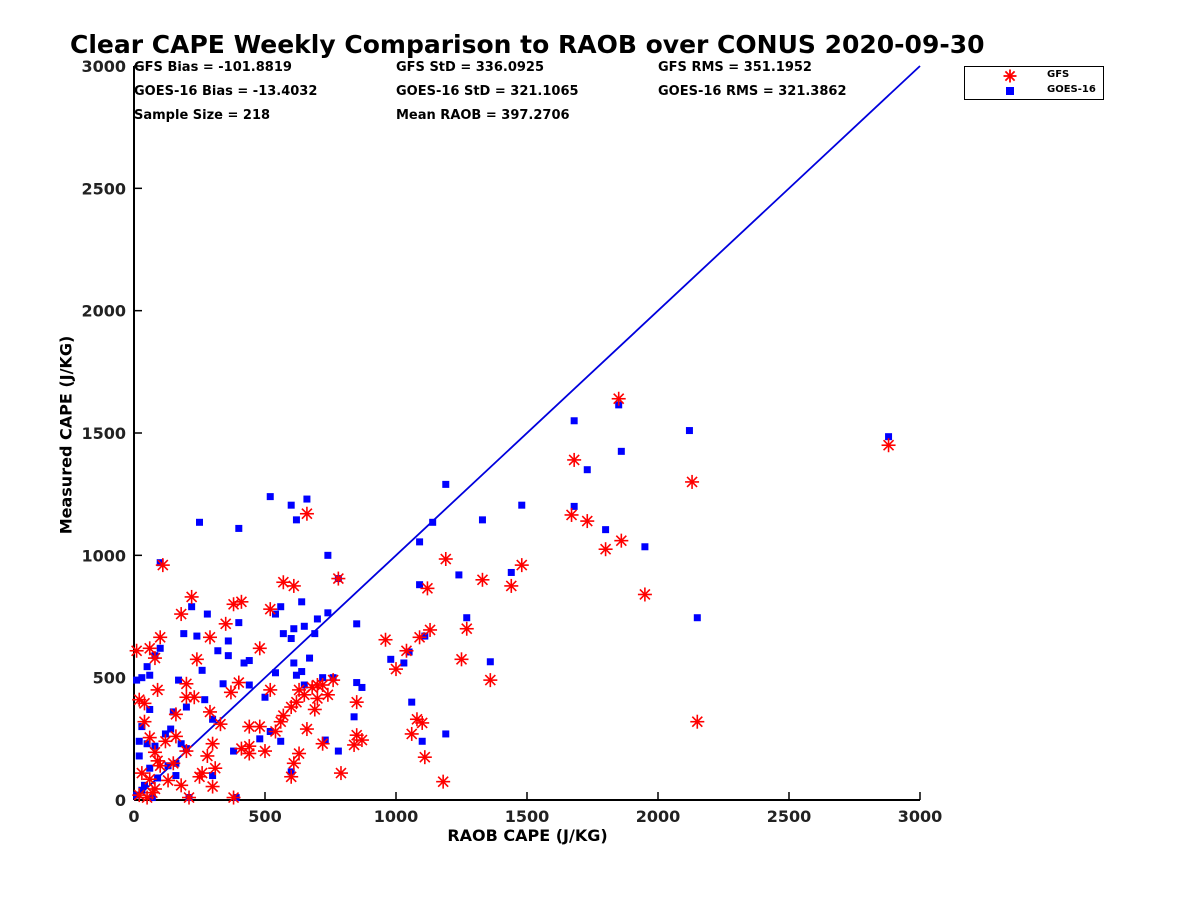  Describe the element at coordinates (133, 816) in the screenshot. I see `x-tick-label: 0` at that location.